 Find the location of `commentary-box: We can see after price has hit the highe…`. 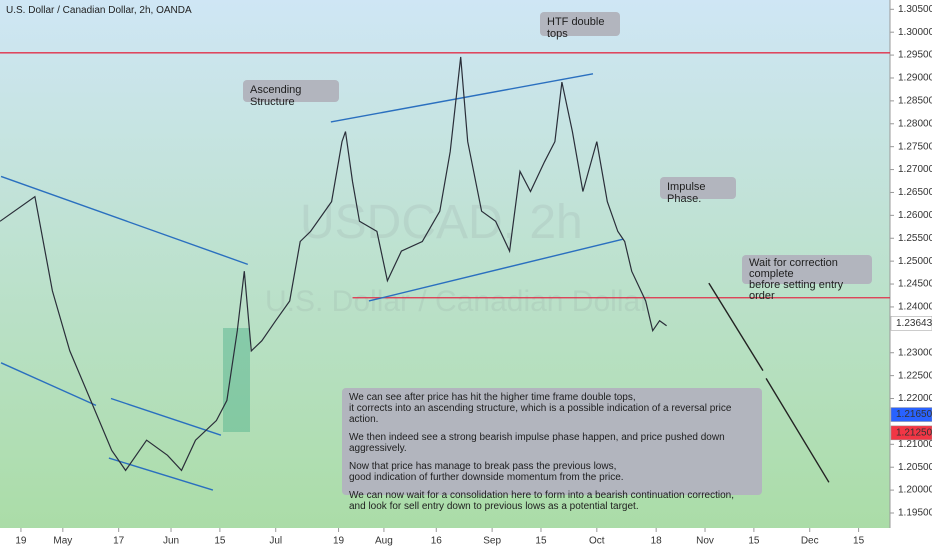

commentary-box: We can see after price has hit the highe… is located at coordinates (552, 450).